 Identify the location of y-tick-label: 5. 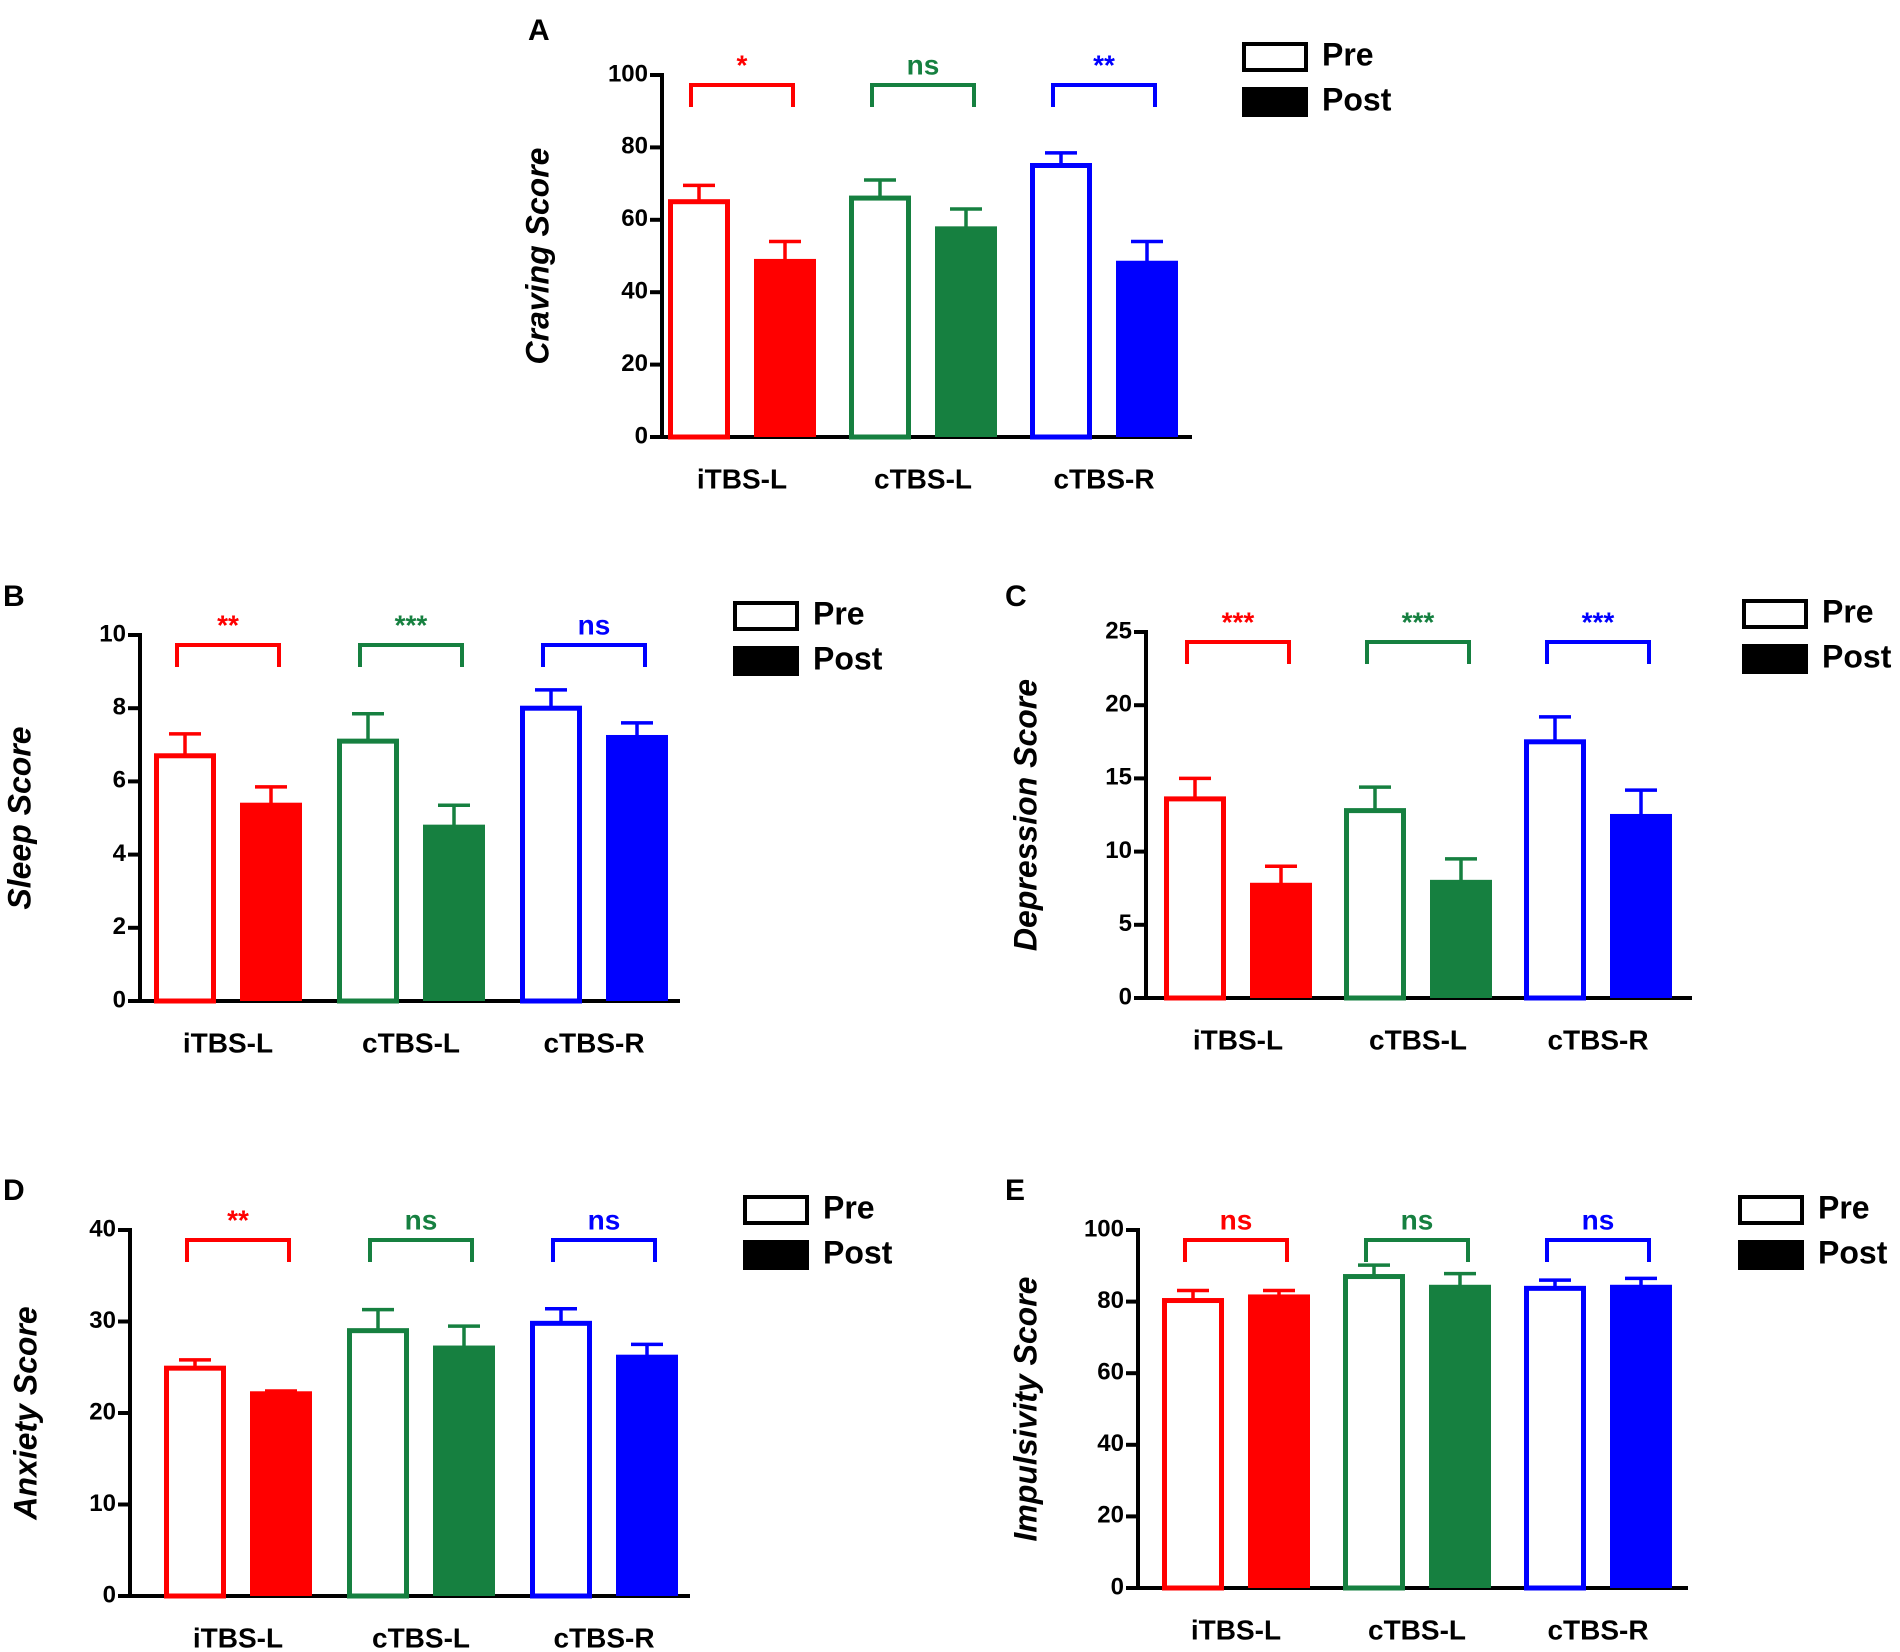
(1125, 923).